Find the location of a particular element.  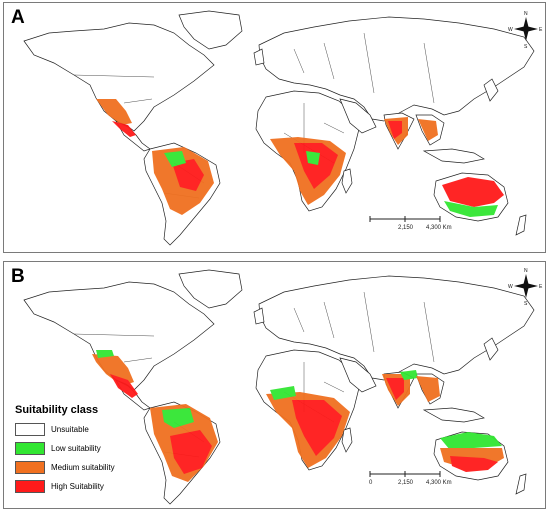

north-arrow-b: N S E W is located at coordinates (525, 287).